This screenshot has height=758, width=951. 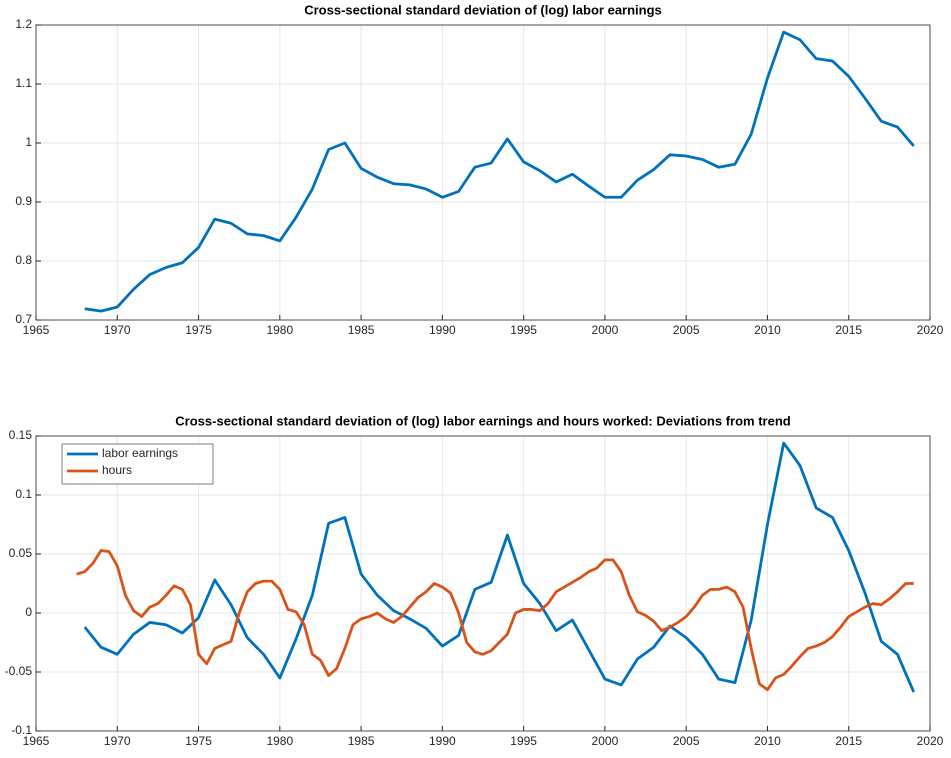 I want to click on legend: labor earnings hours, so click(x=137, y=464).